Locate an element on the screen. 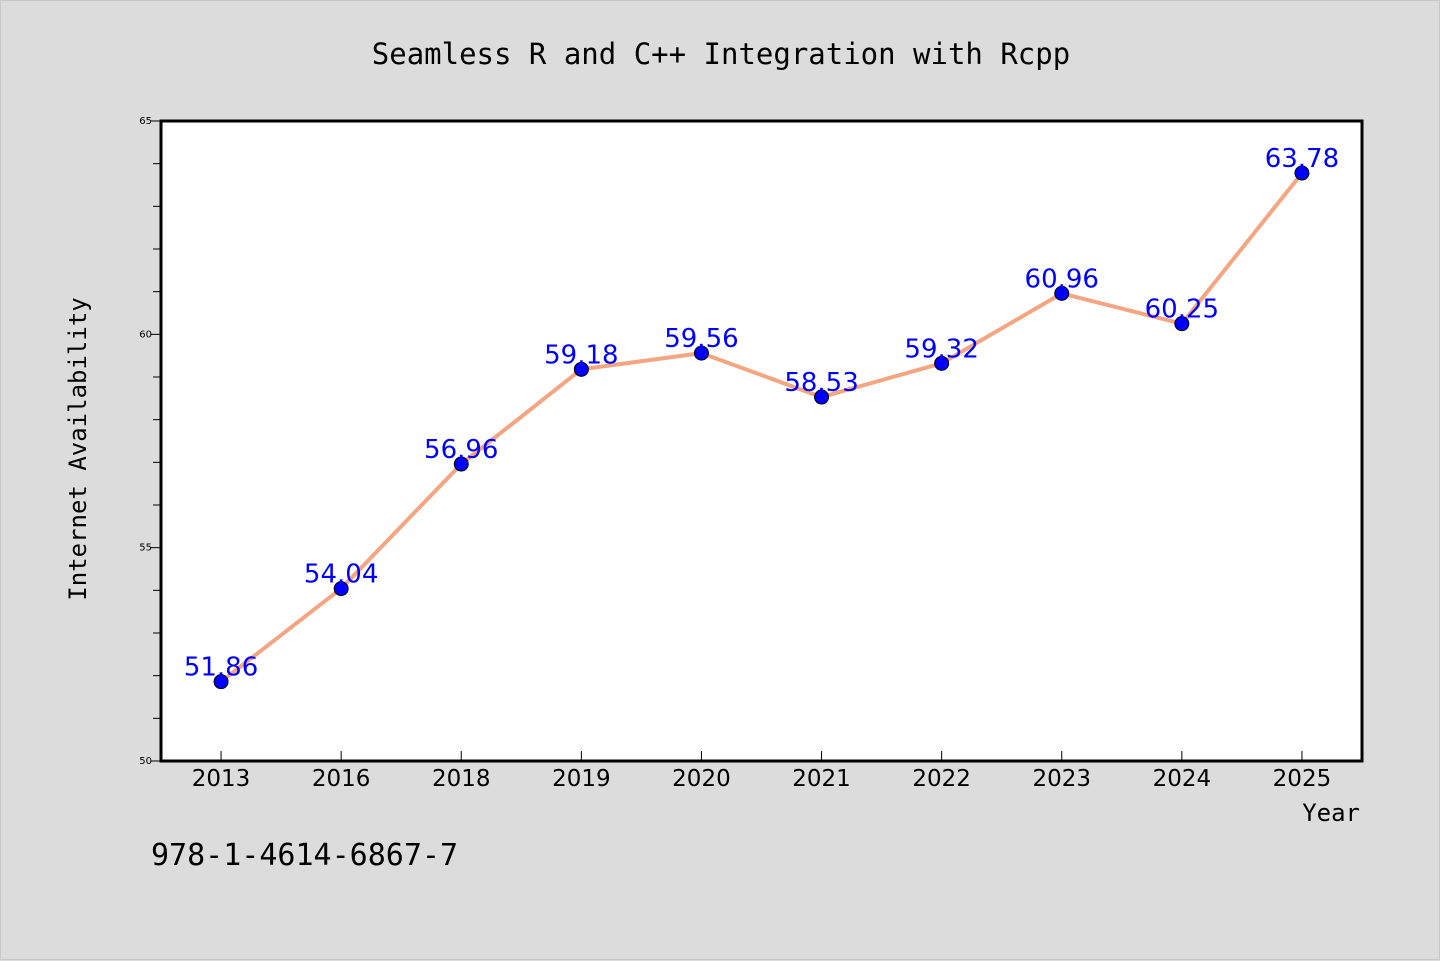 This screenshot has width=1440, height=961. data-label: 59.56 is located at coordinates (701, 339).